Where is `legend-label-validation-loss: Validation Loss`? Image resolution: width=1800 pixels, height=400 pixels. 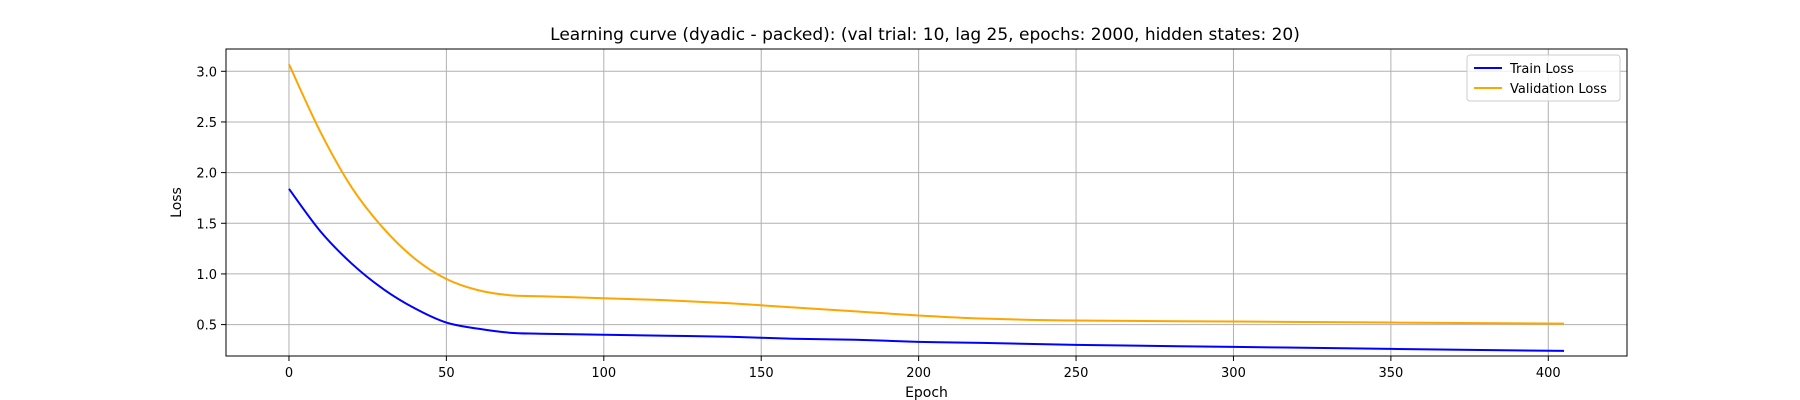 legend-label-validation-loss: Validation Loss is located at coordinates (1558, 89).